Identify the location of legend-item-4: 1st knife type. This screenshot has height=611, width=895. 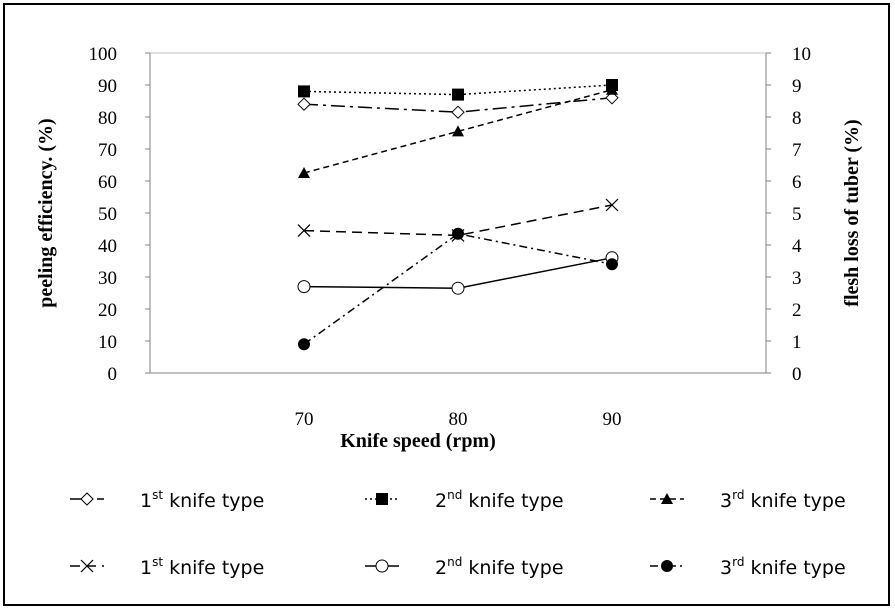
(167, 567).